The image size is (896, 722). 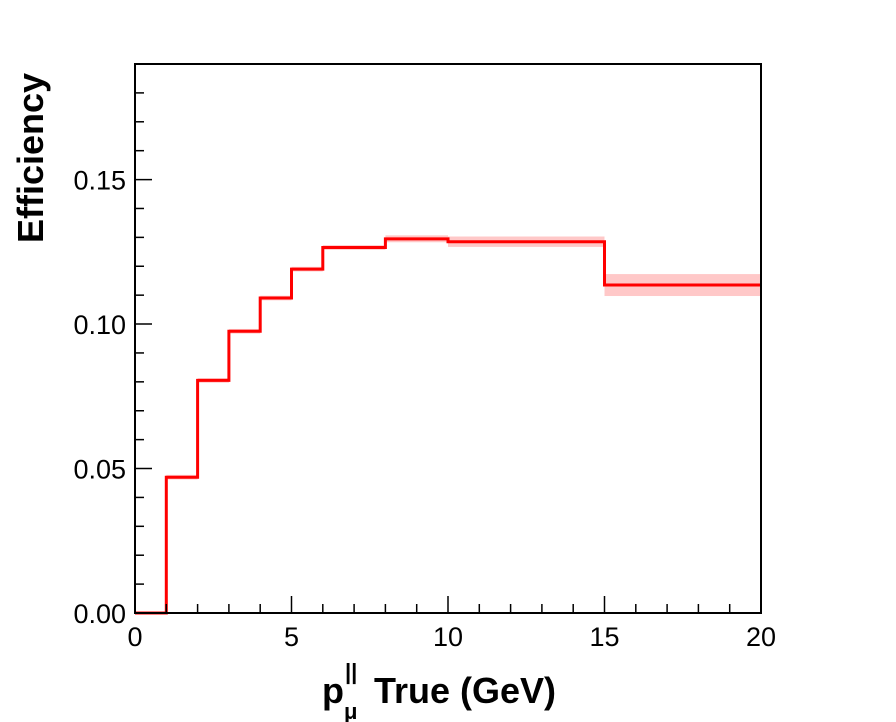 I want to click on x-axis-title-superscript: ||, so click(x=351, y=671).